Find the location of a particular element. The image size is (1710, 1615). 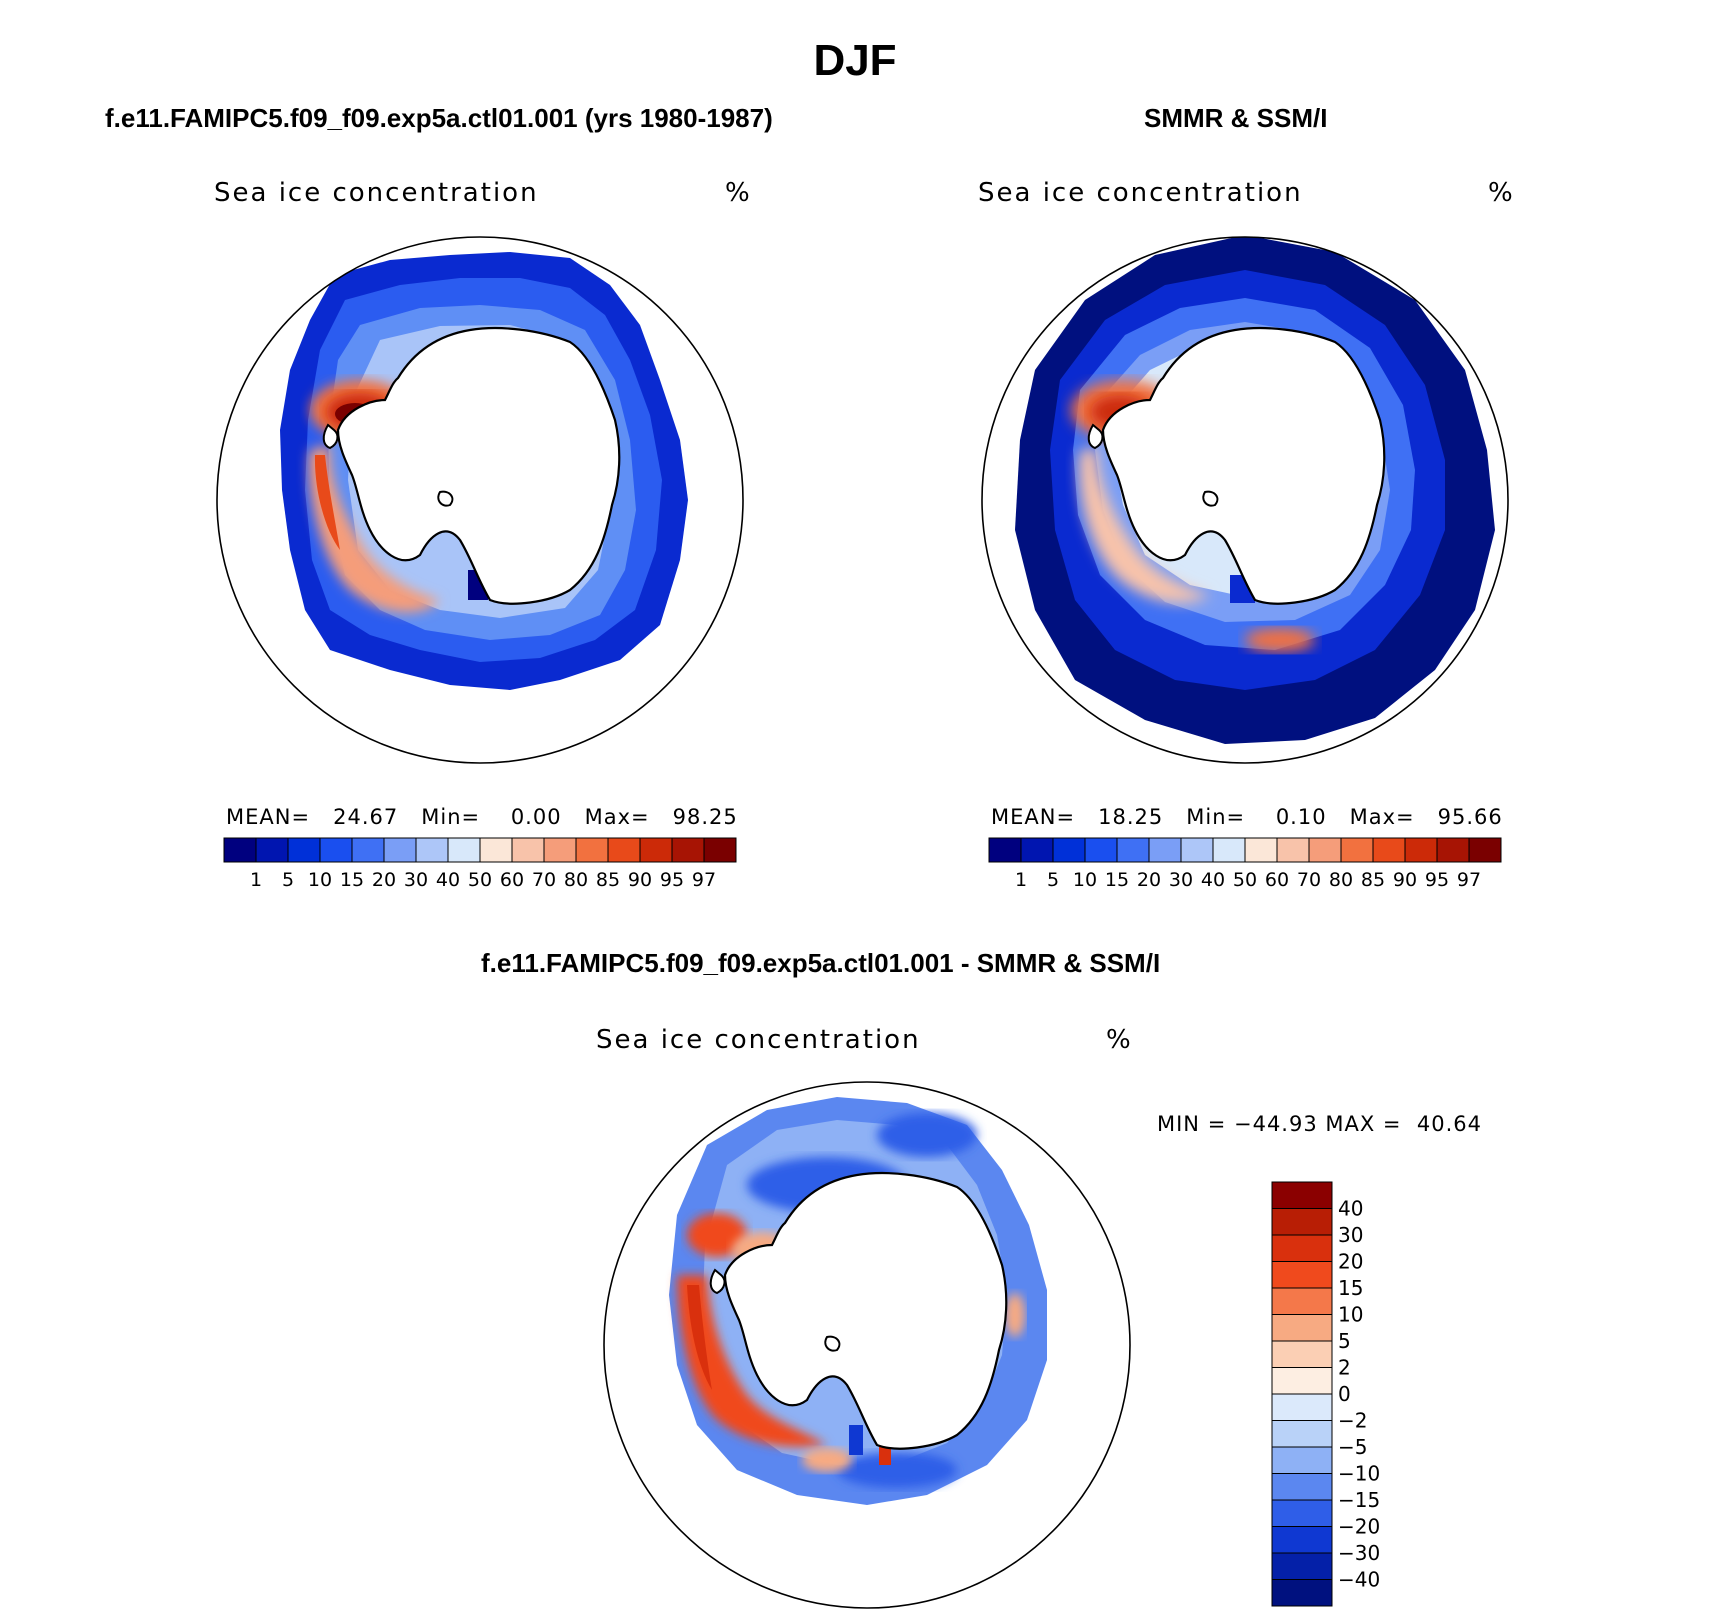

colorbar-tick-label: −5 is located at coordinates (1352, 1447).